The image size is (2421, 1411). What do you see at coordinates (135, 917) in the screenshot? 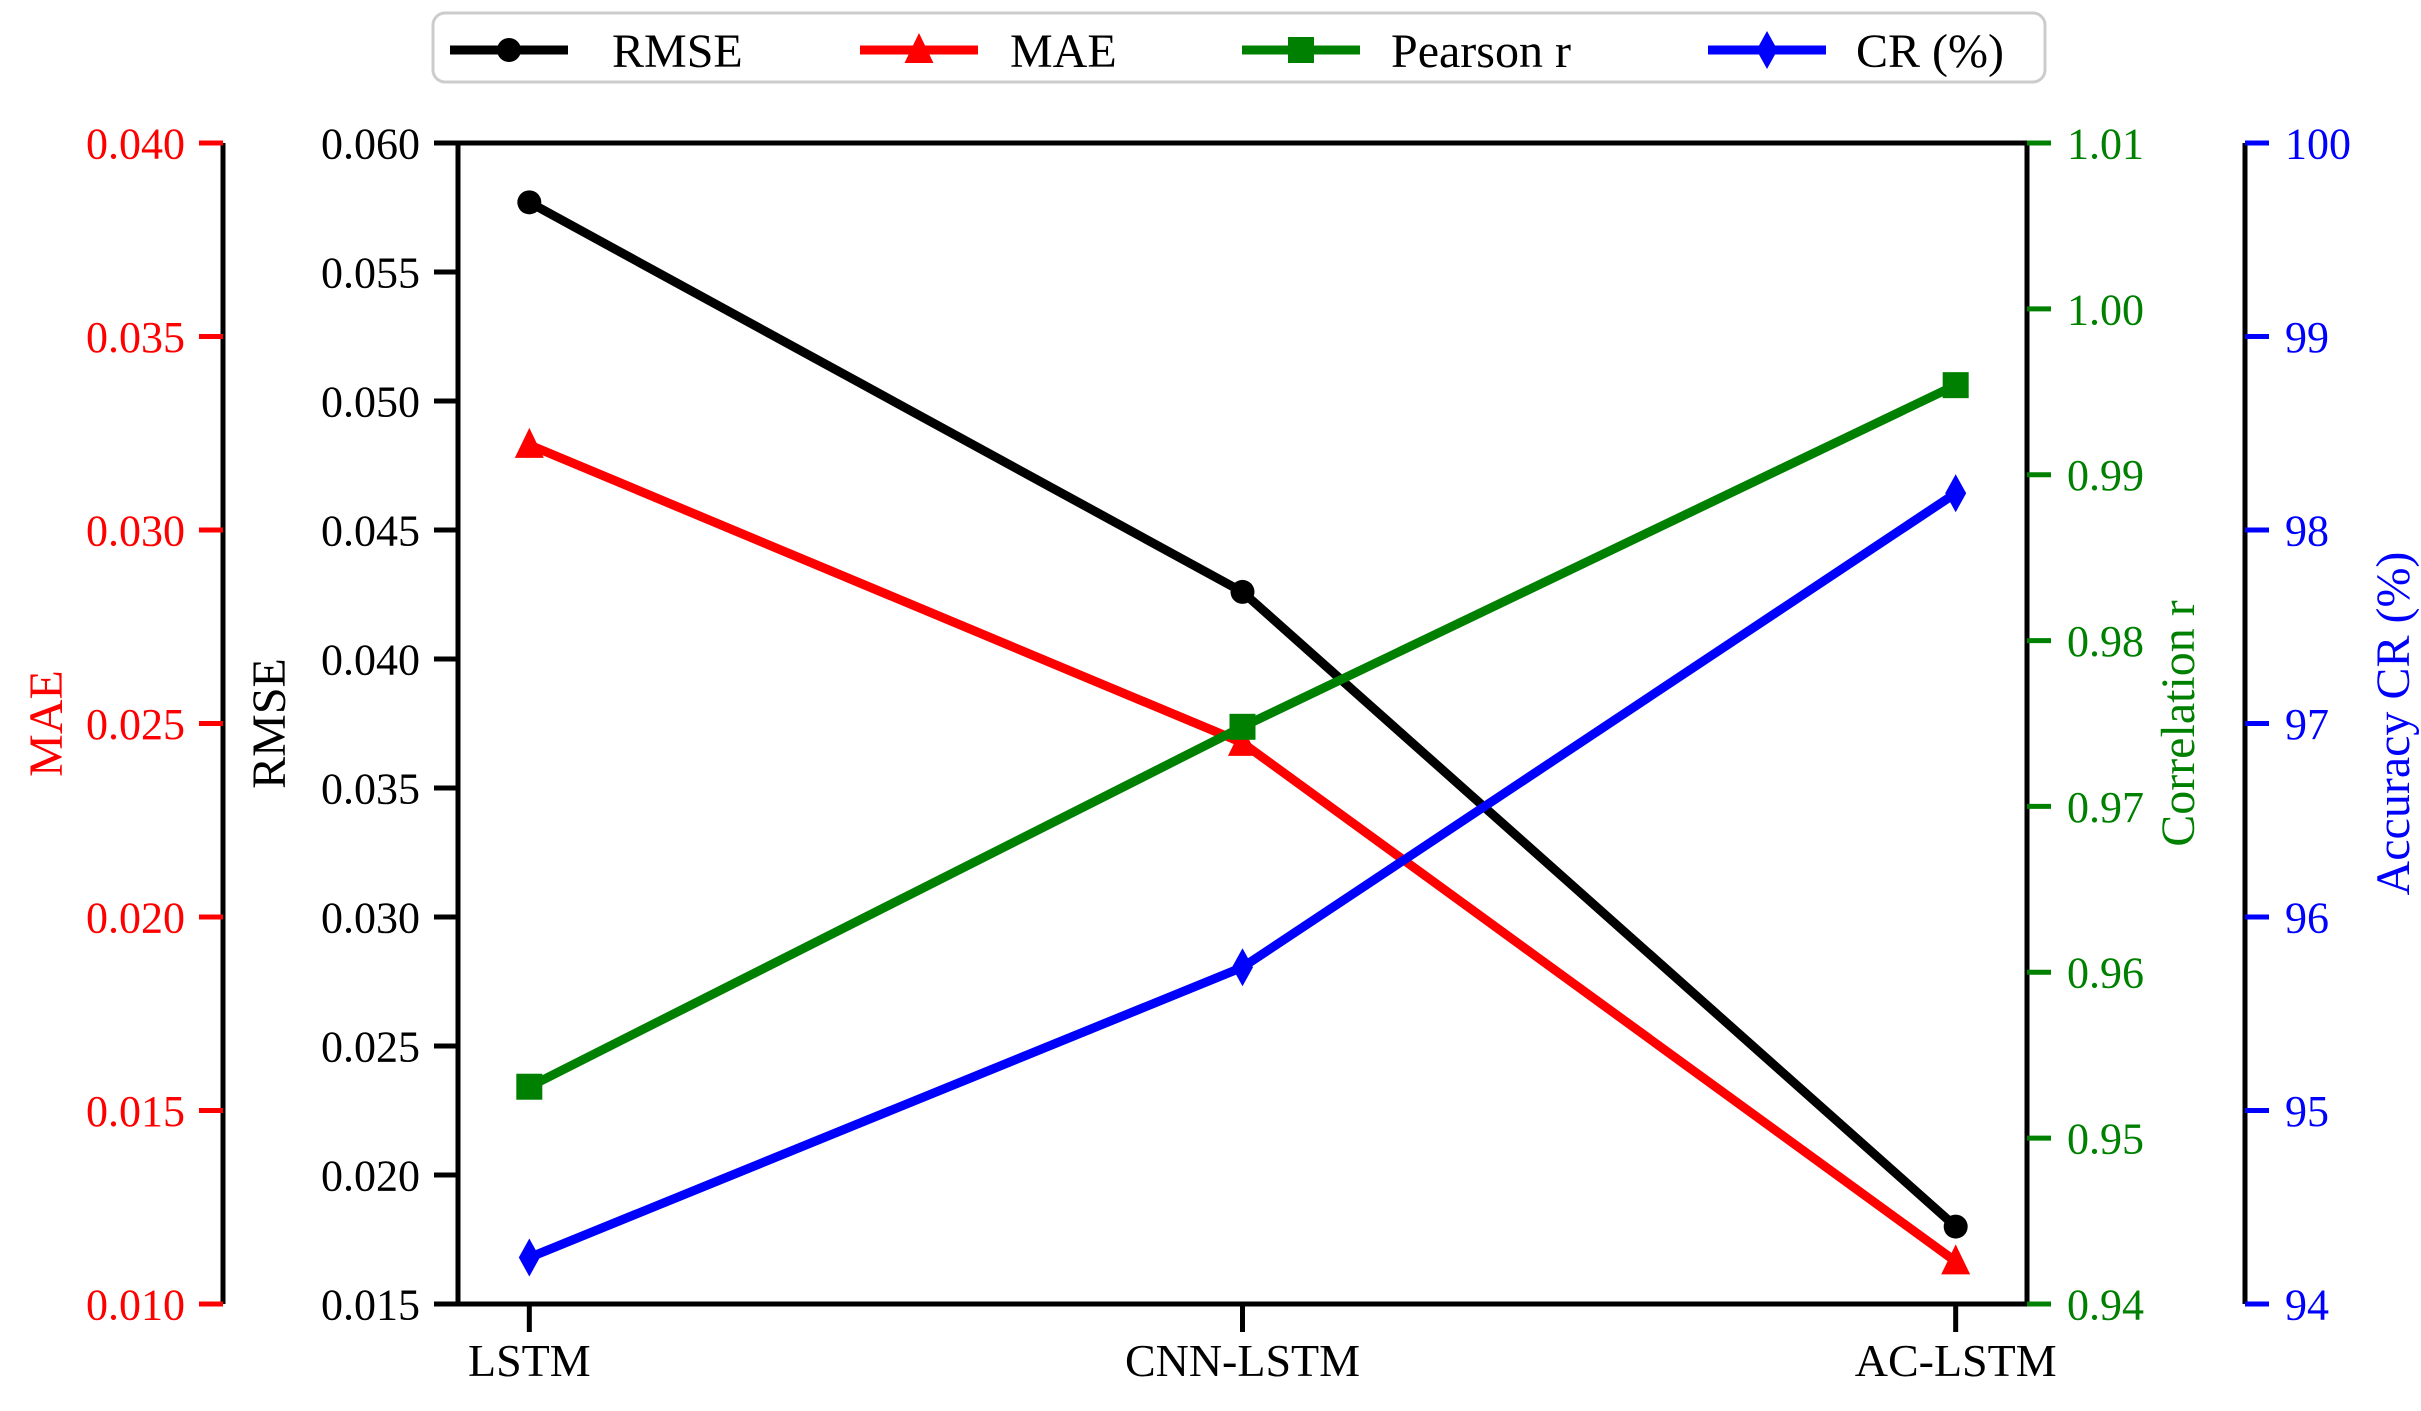
I see `mae-tick-label: 0.020` at bounding box center [135, 917].